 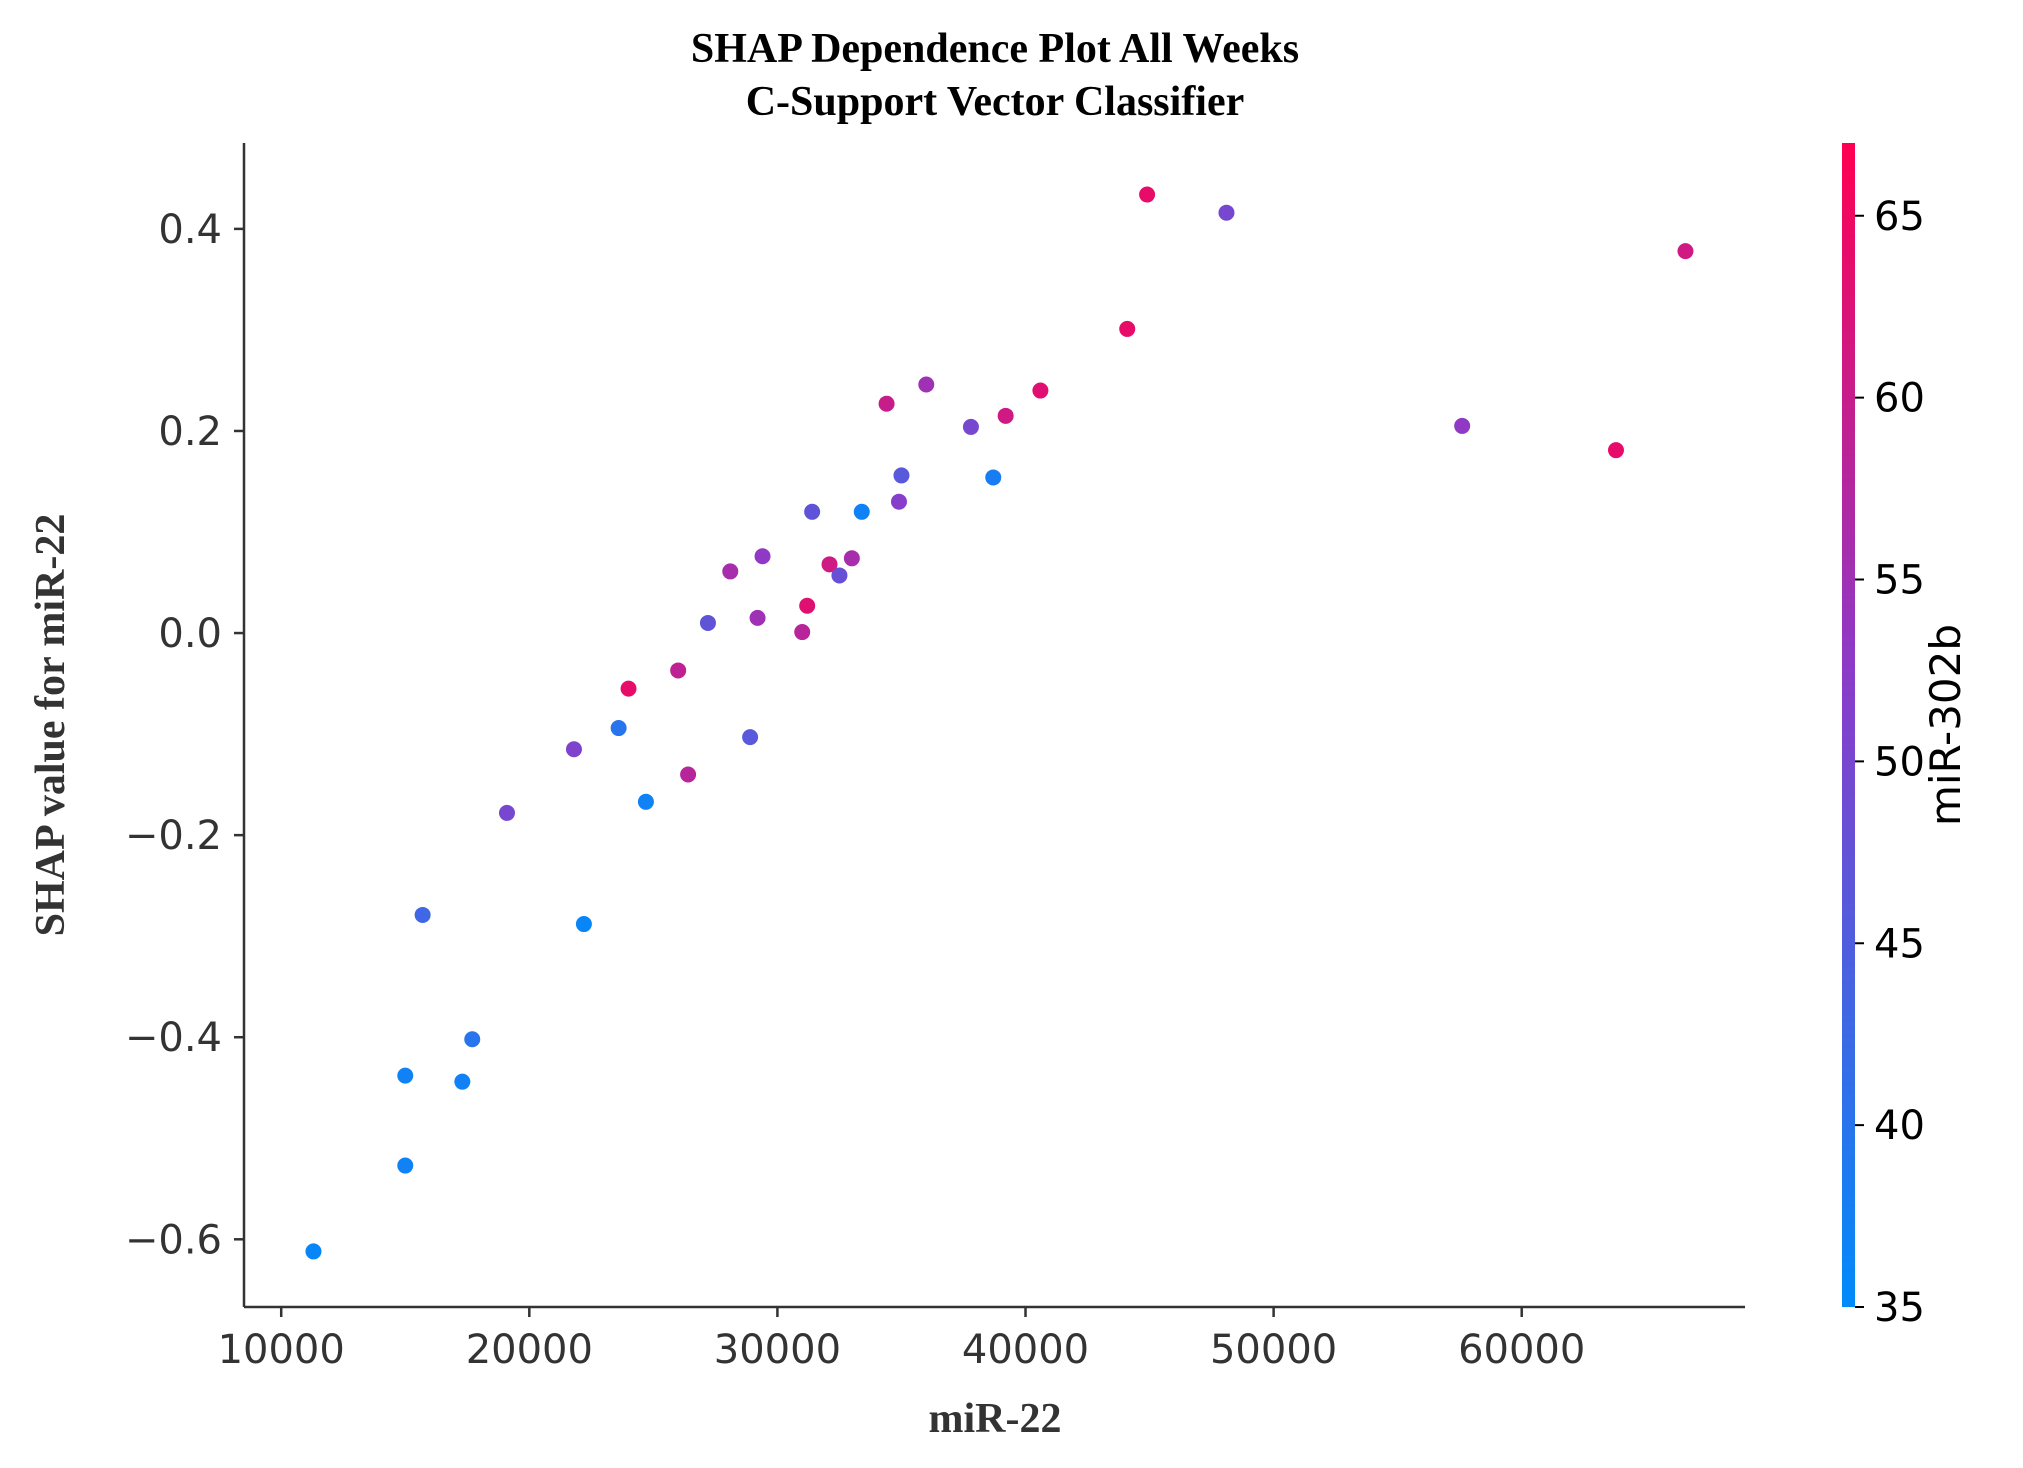 I want to click on x-axis-label: miR-22, so click(x=995, y=1419).